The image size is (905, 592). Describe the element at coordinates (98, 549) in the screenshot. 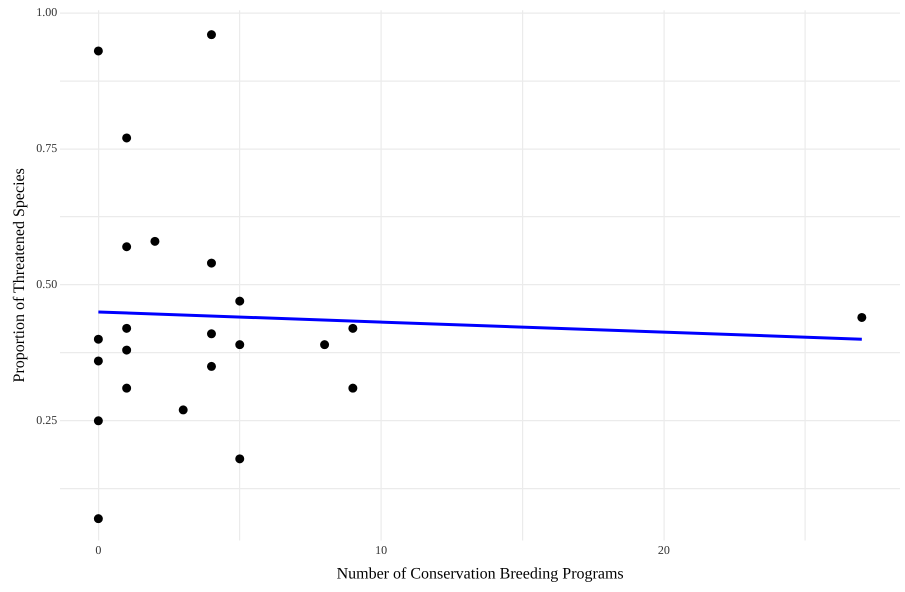

I see `x-tick-label: 0` at that location.